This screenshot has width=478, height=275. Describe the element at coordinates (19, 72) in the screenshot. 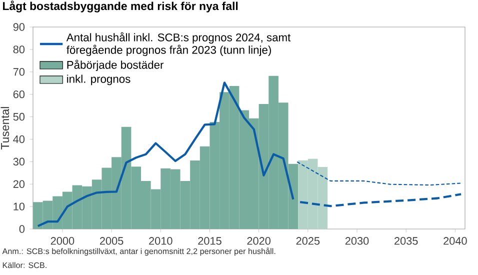

I see `y-tick-label: 70` at that location.